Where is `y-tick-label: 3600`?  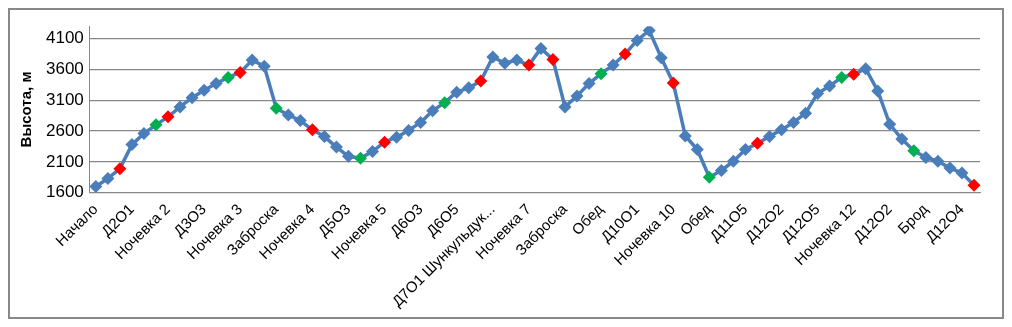
y-tick-label: 3600 is located at coordinates (64, 69).